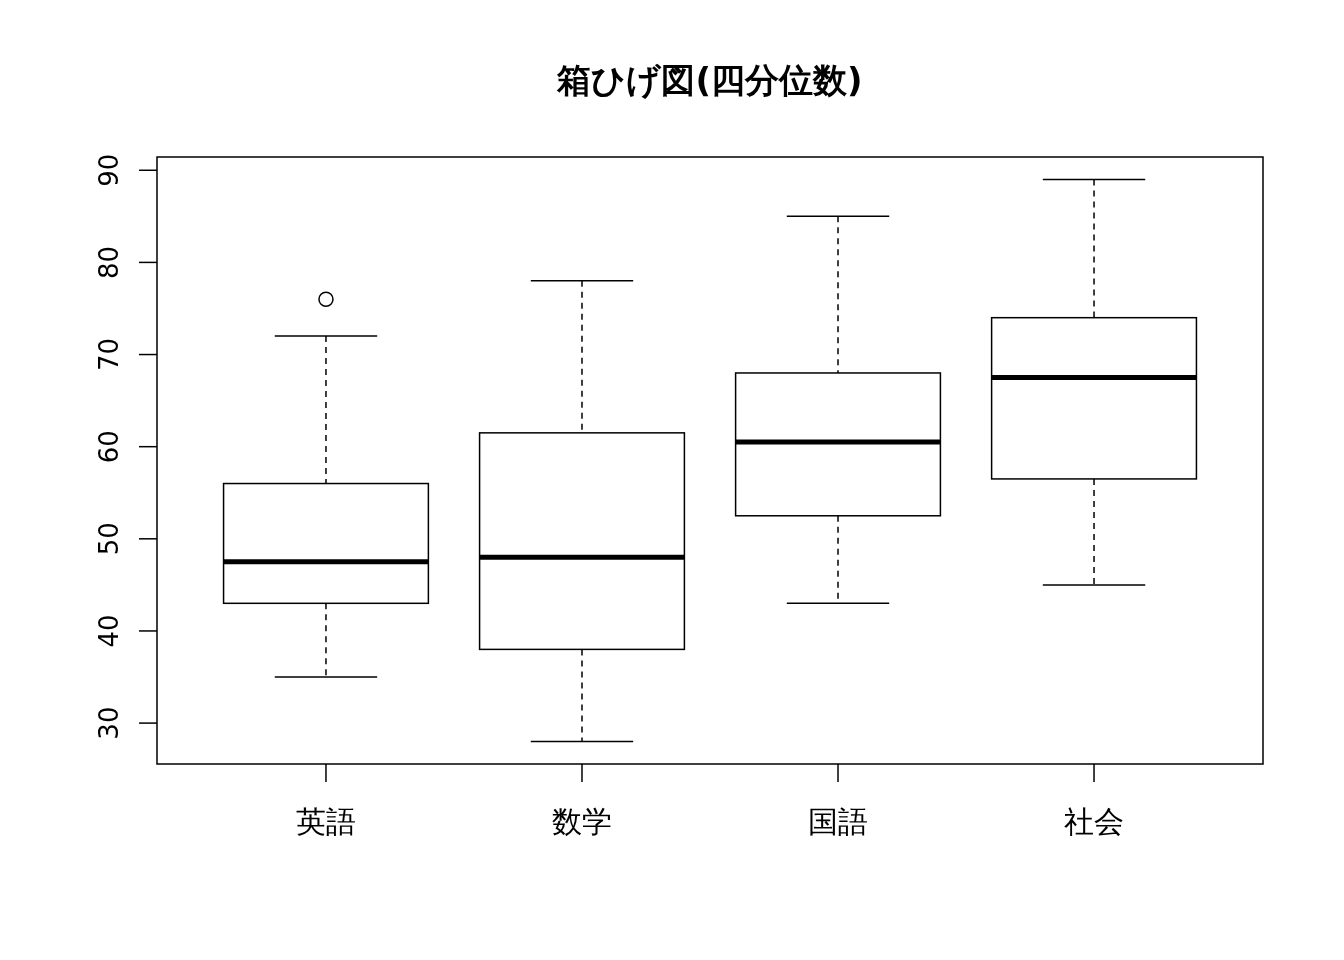 This screenshot has width=1344, height=960. Describe the element at coordinates (109, 355) in the screenshot. I see `y-tick-label: 70` at that location.